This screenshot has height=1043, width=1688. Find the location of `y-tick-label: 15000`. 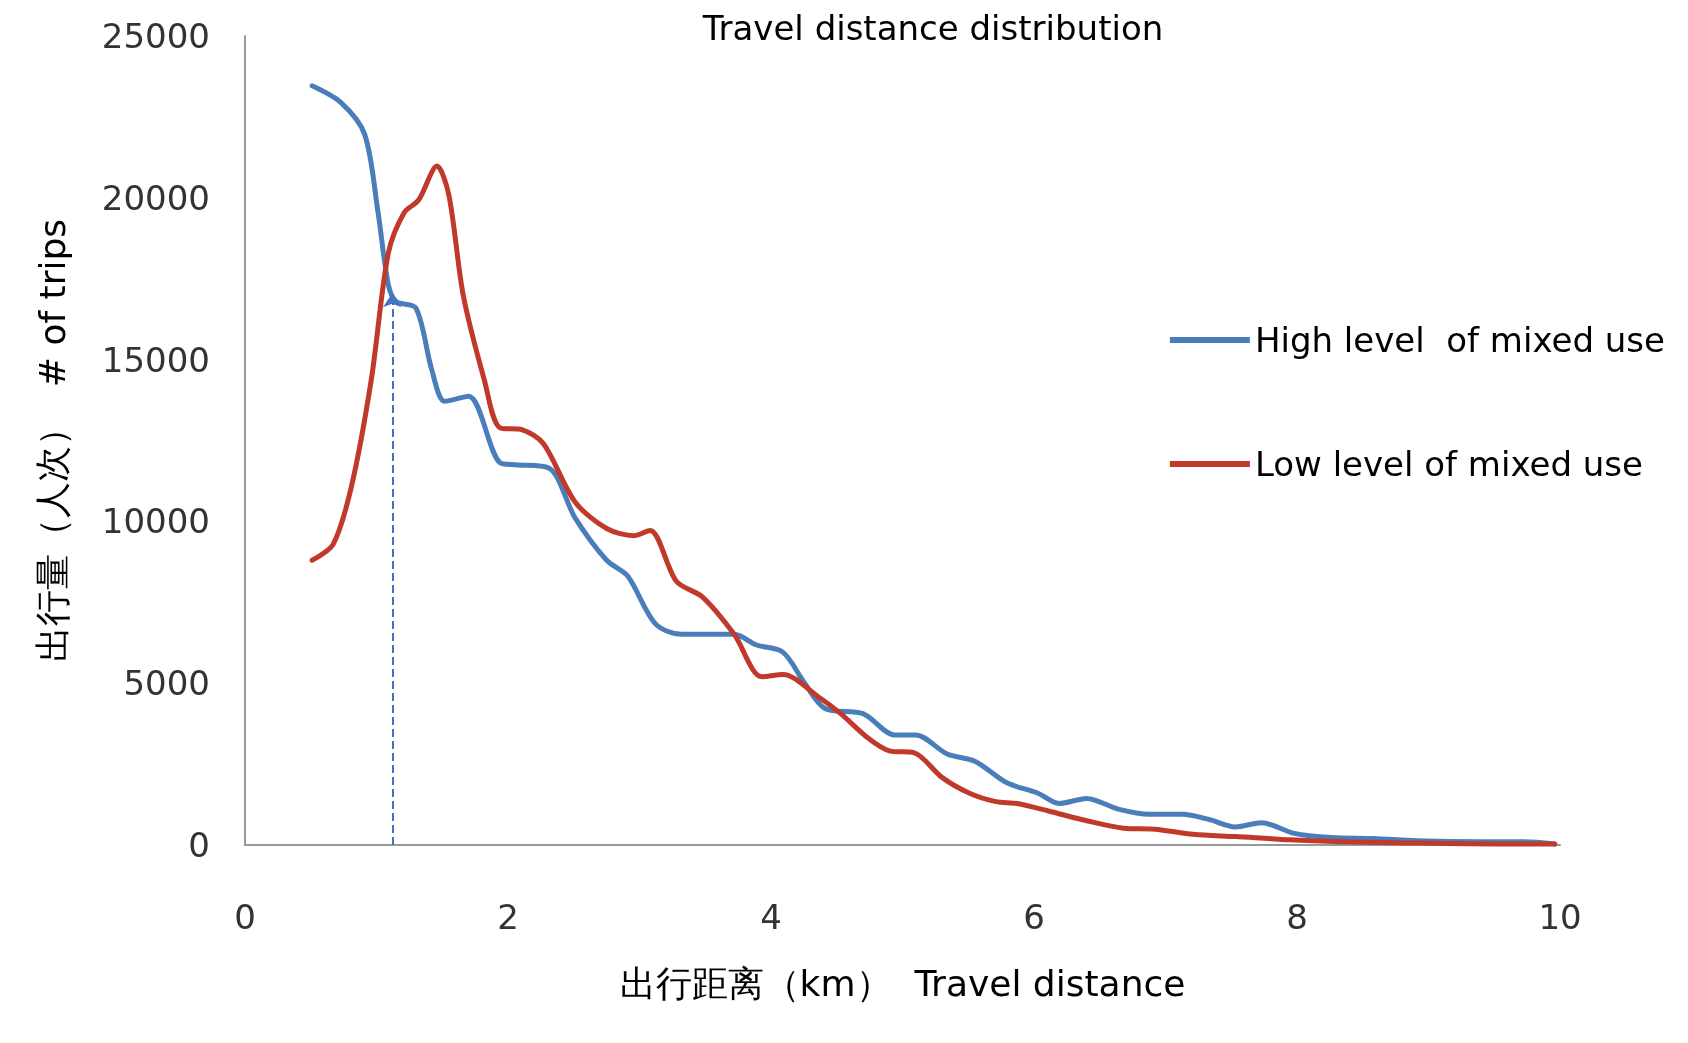

y-tick-label: 15000 is located at coordinates (155, 359).